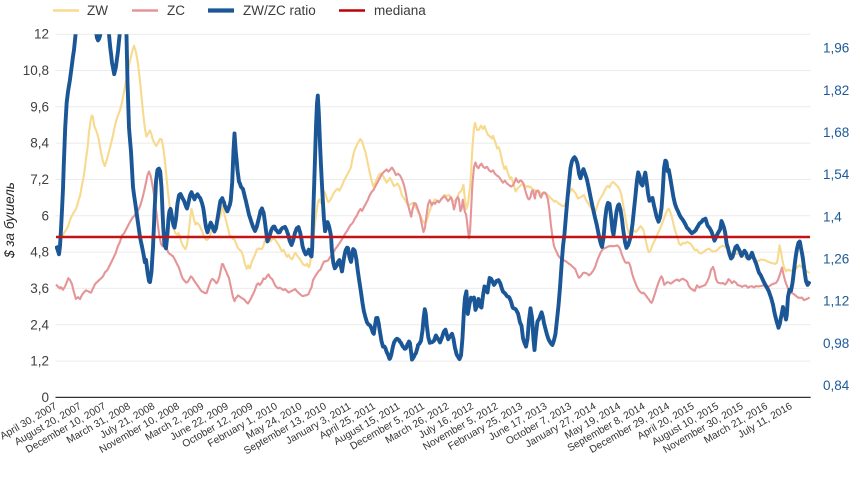 This screenshot has height=483, width=860. What do you see at coordinates (45, 215) in the screenshot?
I see `svg-text: 6` at bounding box center [45, 215].